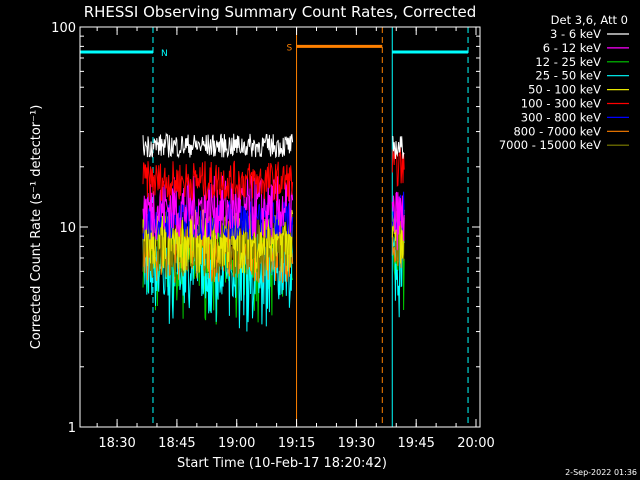 The width and height of the screenshot is (640, 480). What do you see at coordinates (290, 48) in the screenshot?
I see `flag-label: S` at bounding box center [290, 48].